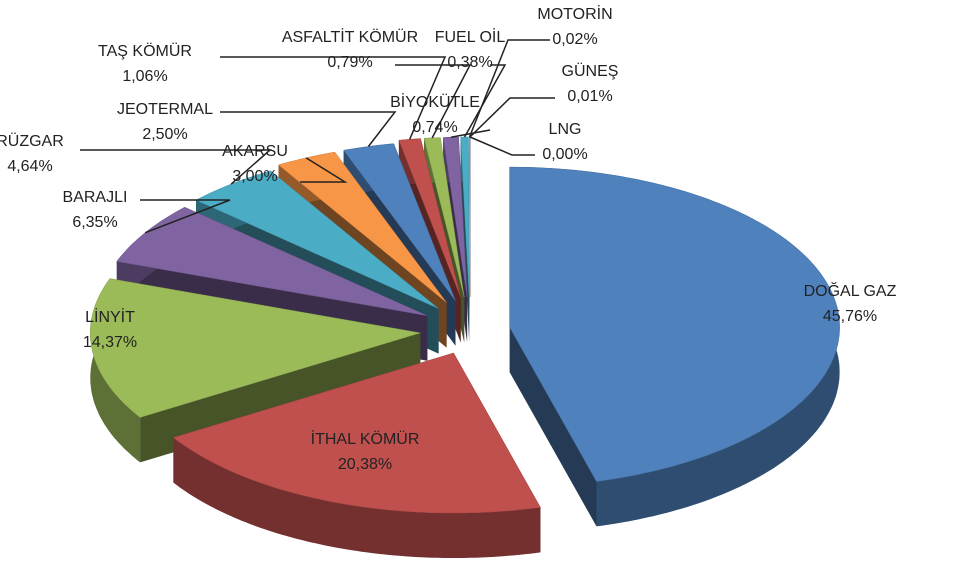  Describe the element at coordinates (589, 96) in the screenshot. I see `value-label: 0,01%` at that location.